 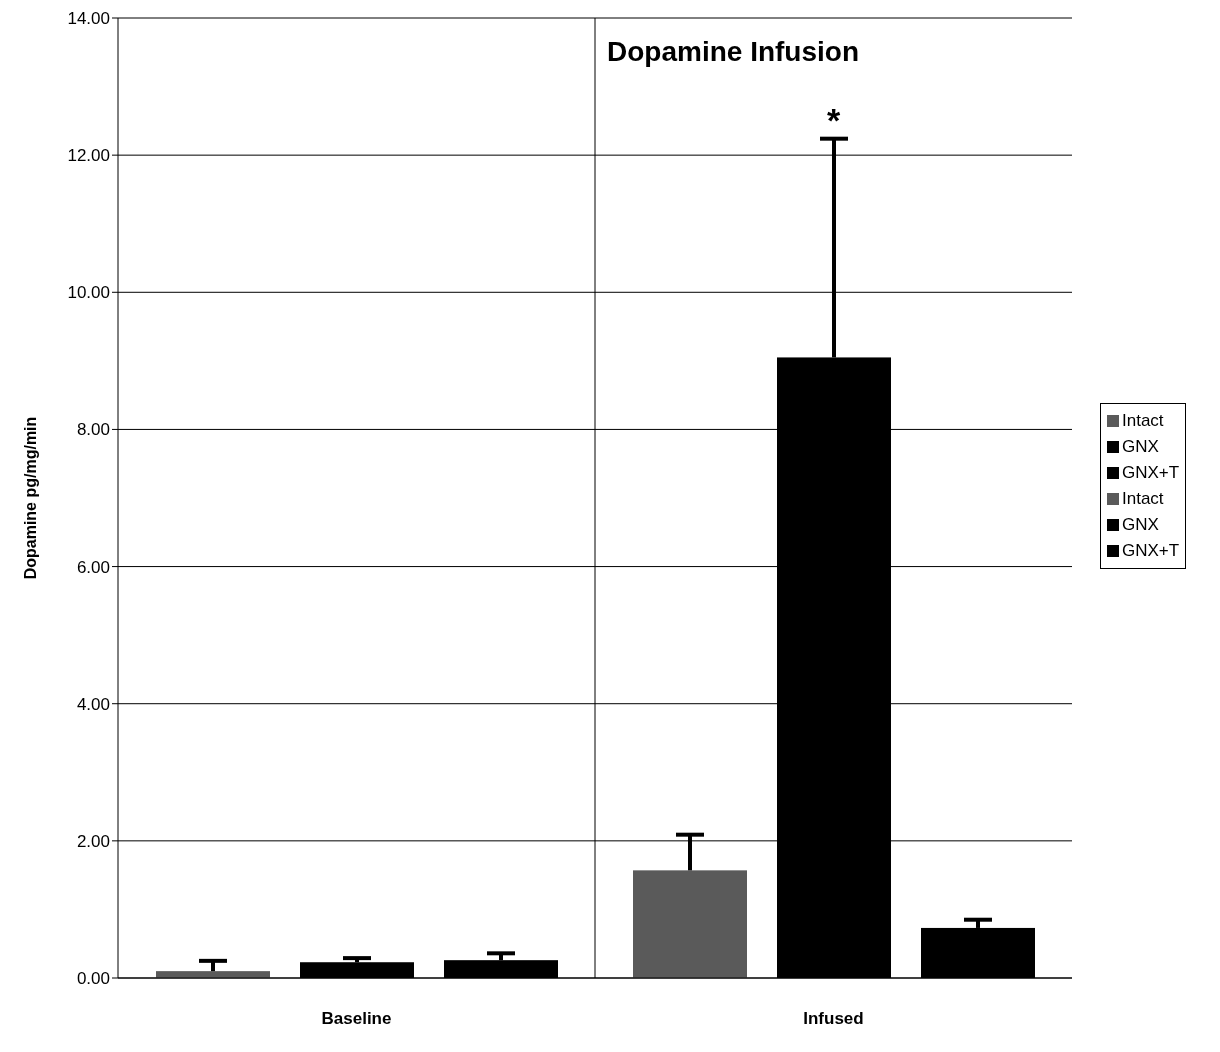 What do you see at coordinates (88, 19) in the screenshot?
I see `y-tick-label: 14.00` at bounding box center [88, 19].